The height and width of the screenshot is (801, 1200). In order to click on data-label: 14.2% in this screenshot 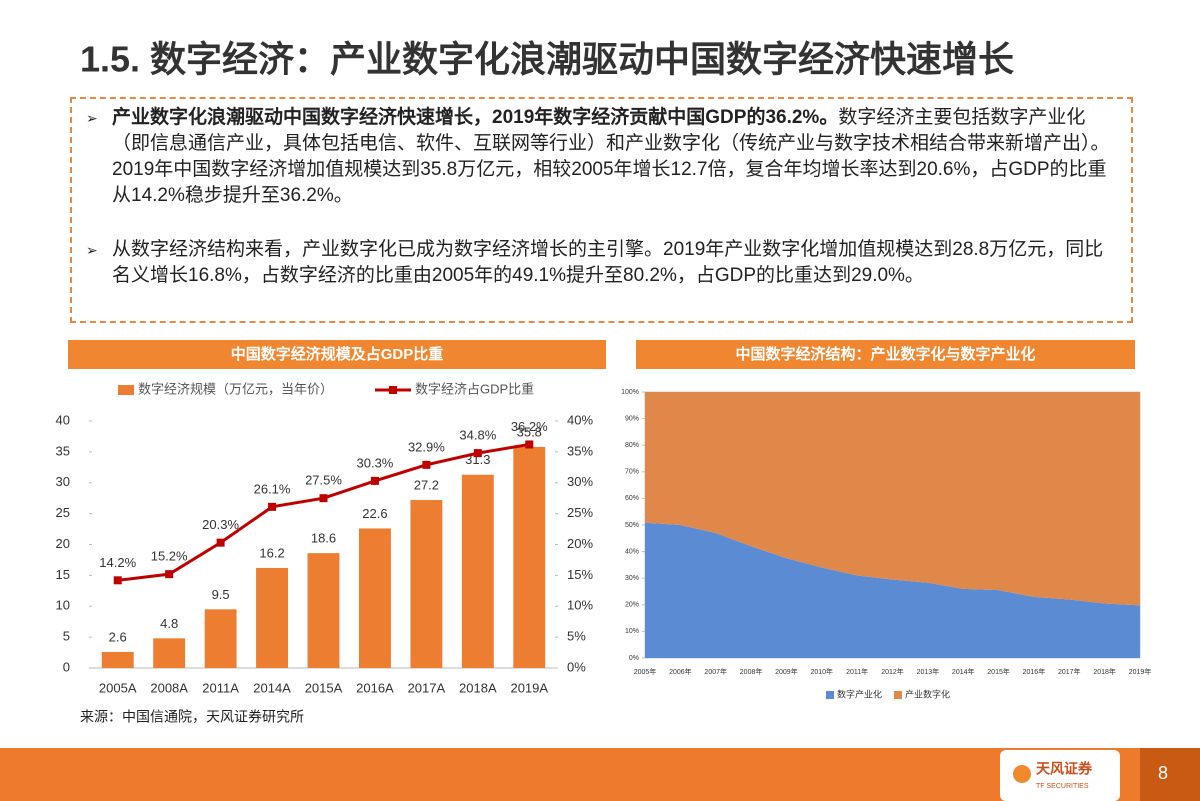, I will do `click(117, 562)`.